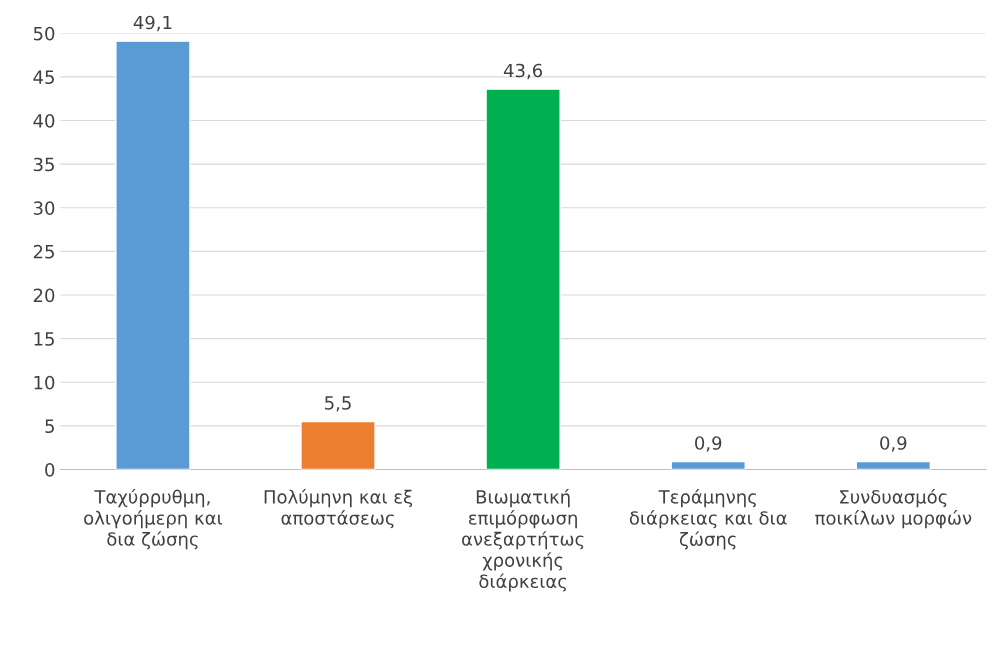 This screenshot has width=1006, height=666. Describe the element at coordinates (152, 23) in the screenshot. I see `data-label: 49,1` at that location.